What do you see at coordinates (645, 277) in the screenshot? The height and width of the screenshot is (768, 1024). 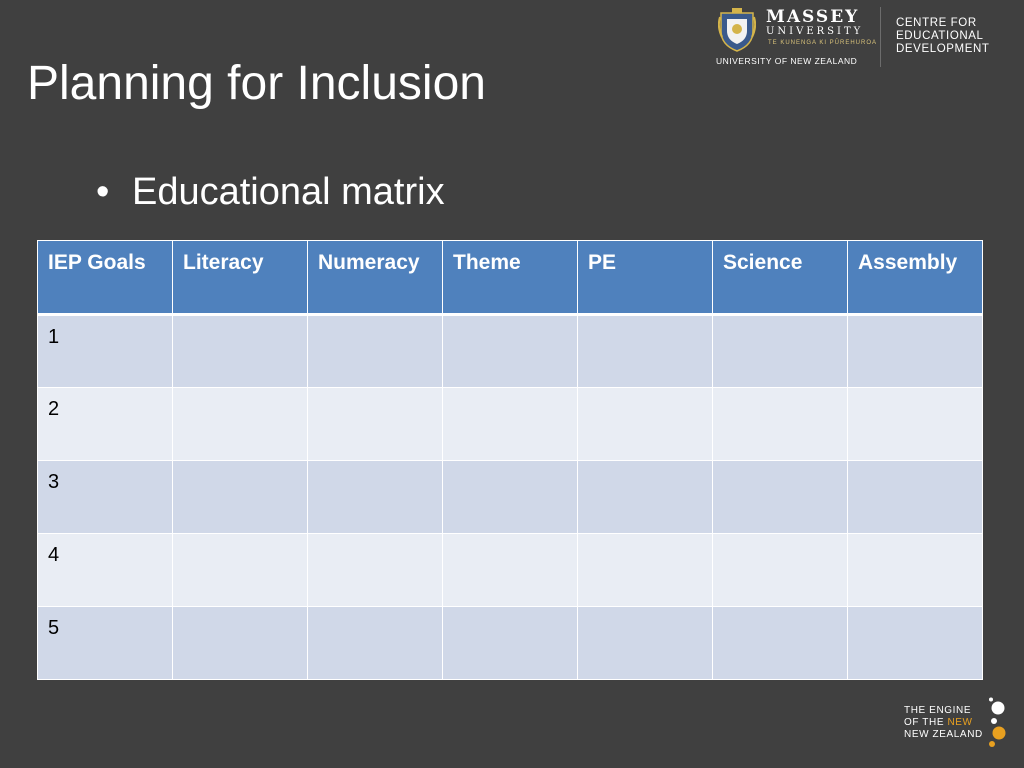 I see `column-header: PE` at bounding box center [645, 277].